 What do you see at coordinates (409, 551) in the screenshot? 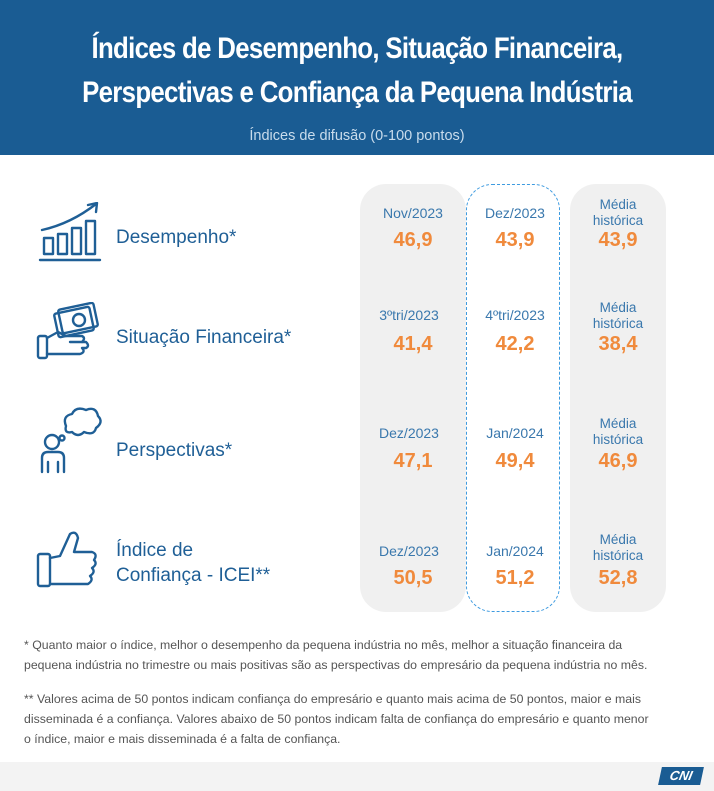
I see `row4-period-previous: Dez/2023` at bounding box center [409, 551].